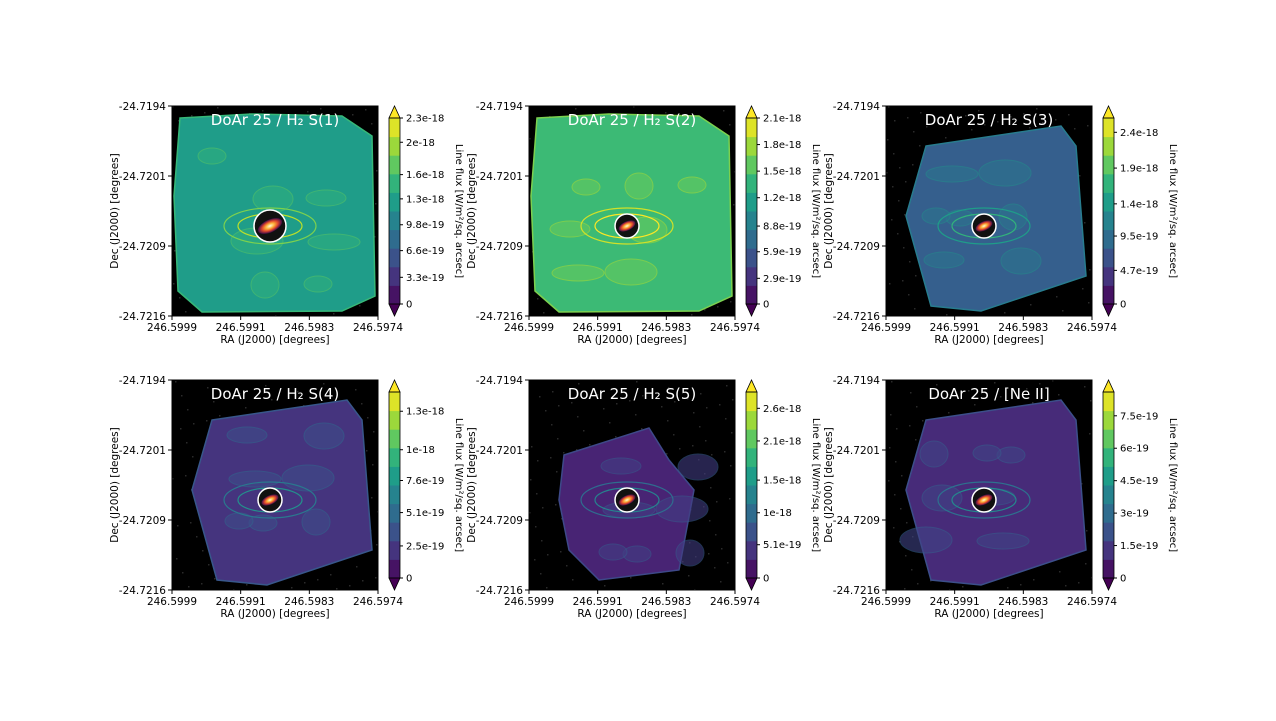 The image size is (1276, 721). Describe the element at coordinates (857, 317) in the screenshot. I see `y-tick-label: -24.7216` at that location.